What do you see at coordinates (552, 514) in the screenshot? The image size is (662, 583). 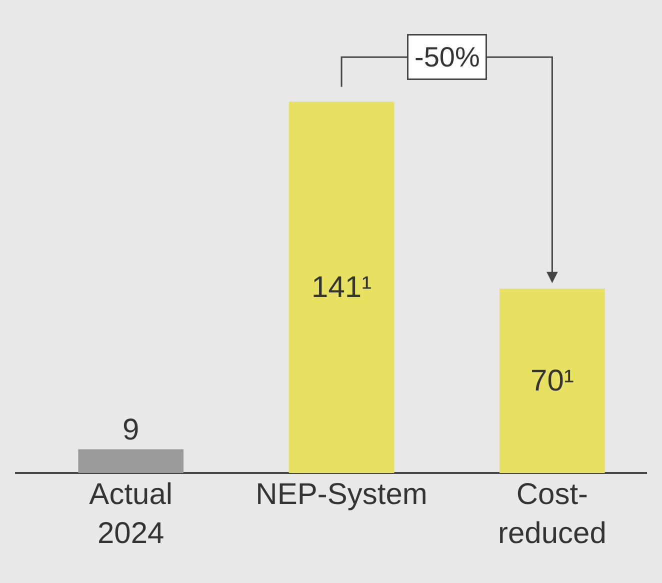 I see `x-tick-label: Cost- reduced` at bounding box center [552, 514].